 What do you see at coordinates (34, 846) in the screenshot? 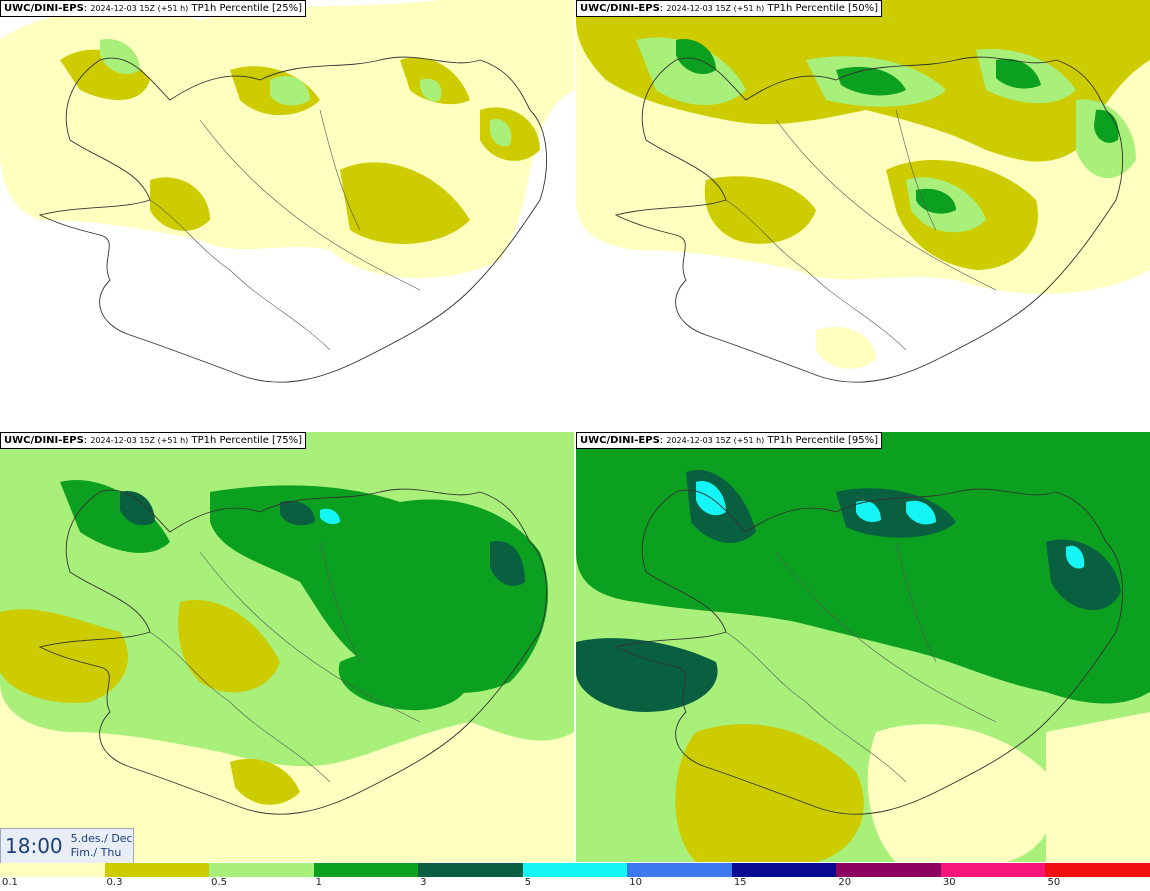
I see `valid-time: 18:00` at bounding box center [34, 846].